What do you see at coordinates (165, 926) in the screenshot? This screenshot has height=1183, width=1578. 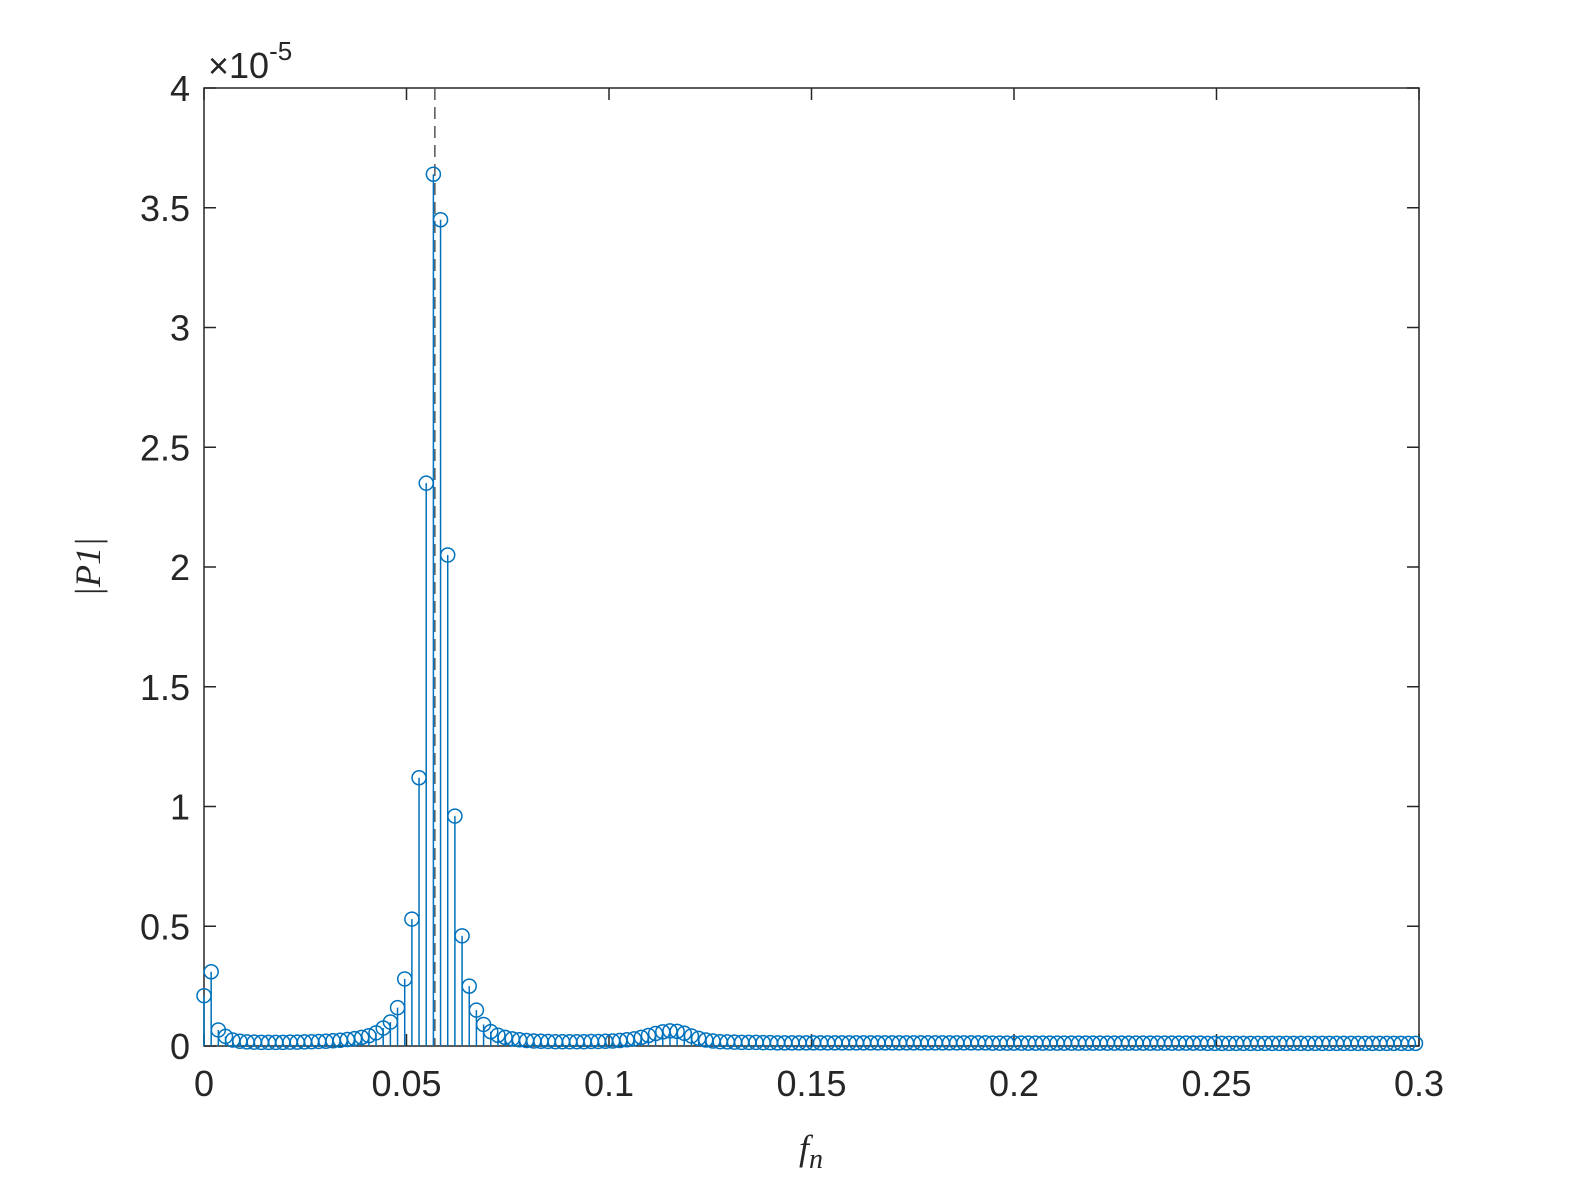 I see `y-tick-label: 0.5` at bounding box center [165, 926].